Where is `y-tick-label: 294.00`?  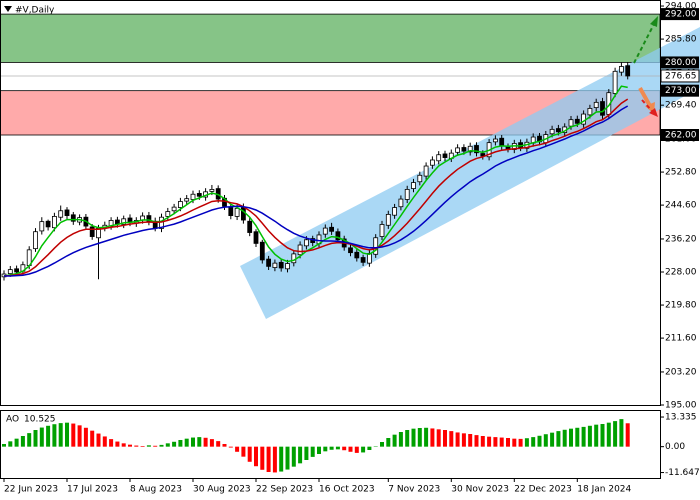 y-tick-label: 294.00 is located at coordinates (681, 7).